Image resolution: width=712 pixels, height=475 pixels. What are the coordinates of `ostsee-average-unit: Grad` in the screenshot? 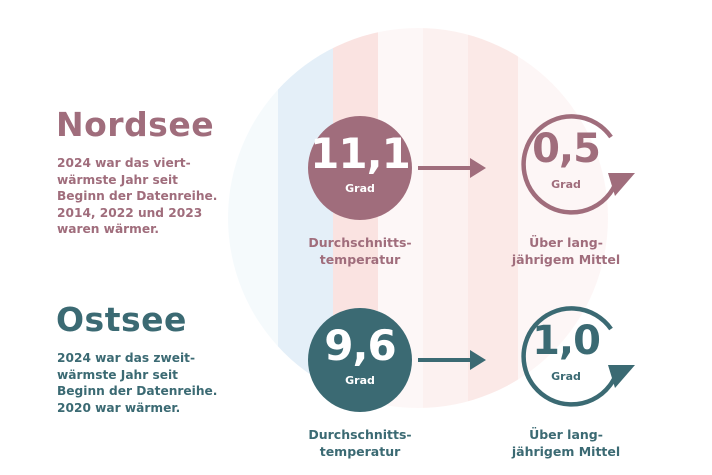 It's located at (360, 380).